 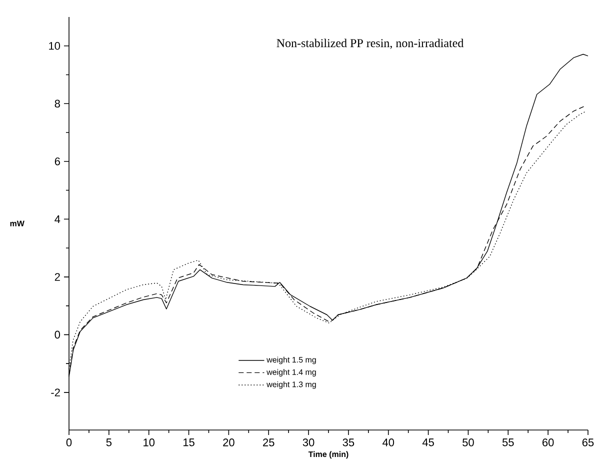 I want to click on x-tick-label: 15, so click(x=188, y=442).